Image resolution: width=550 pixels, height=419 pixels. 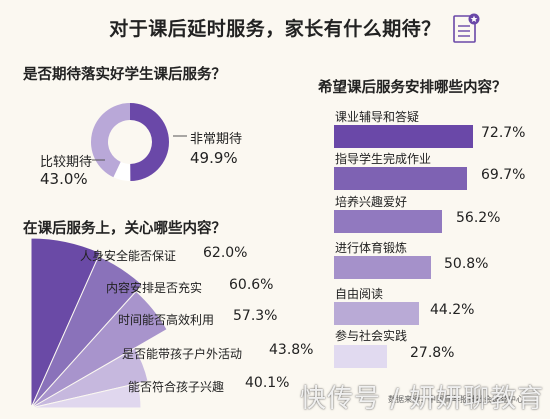 I want to click on donut-slice-remainder, so click(x=122, y=171).